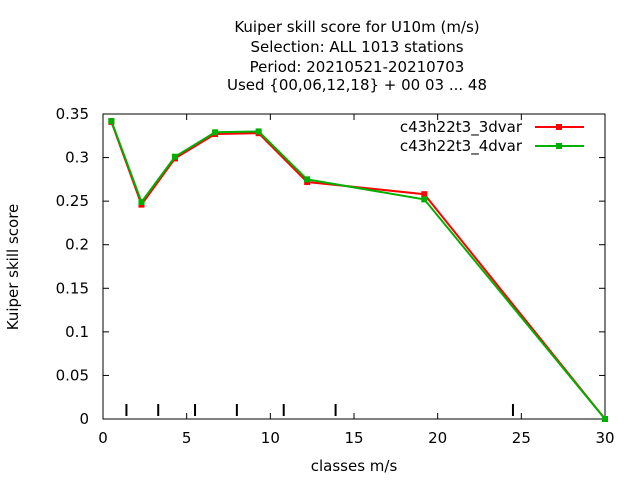 The height and width of the screenshot is (480, 640). Describe the element at coordinates (424, 194) in the screenshot. I see `series-1-point` at that location.